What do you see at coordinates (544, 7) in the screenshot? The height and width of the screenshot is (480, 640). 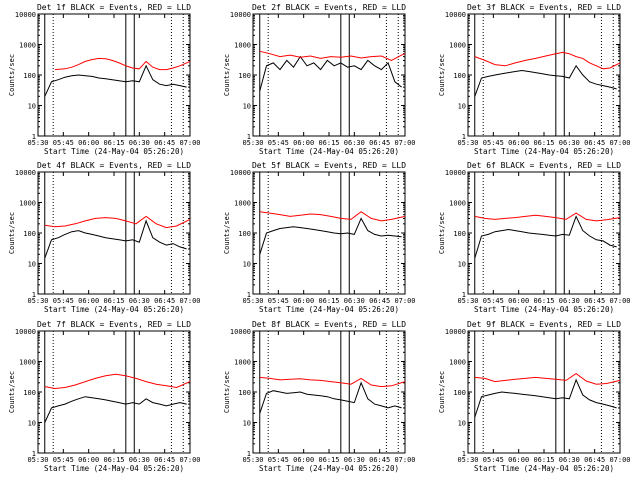 I see `chart-title: Det 3f BLACK = Events, RED = LLD` at bounding box center [544, 7].